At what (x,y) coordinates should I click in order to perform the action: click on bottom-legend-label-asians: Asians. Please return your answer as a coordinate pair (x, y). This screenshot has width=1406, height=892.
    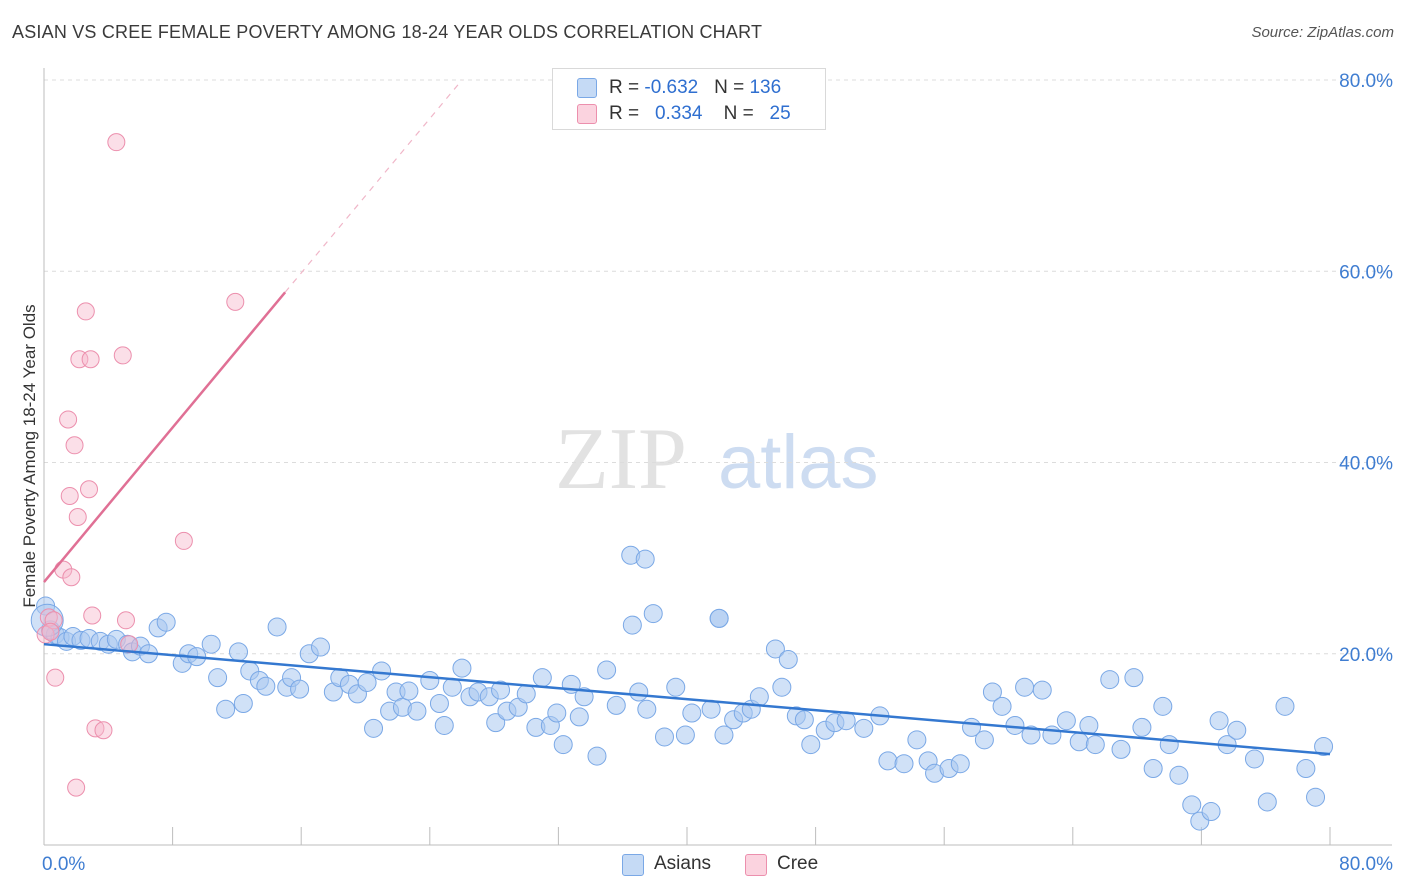
    Looking at the image, I should click on (683, 863).